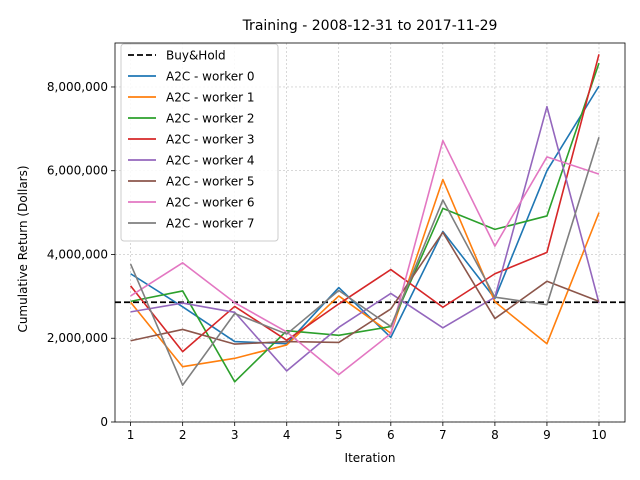 Image resolution: width=640 pixels, height=480 pixels. I want to click on y-tick-label: 6,000,000, so click(77, 171).